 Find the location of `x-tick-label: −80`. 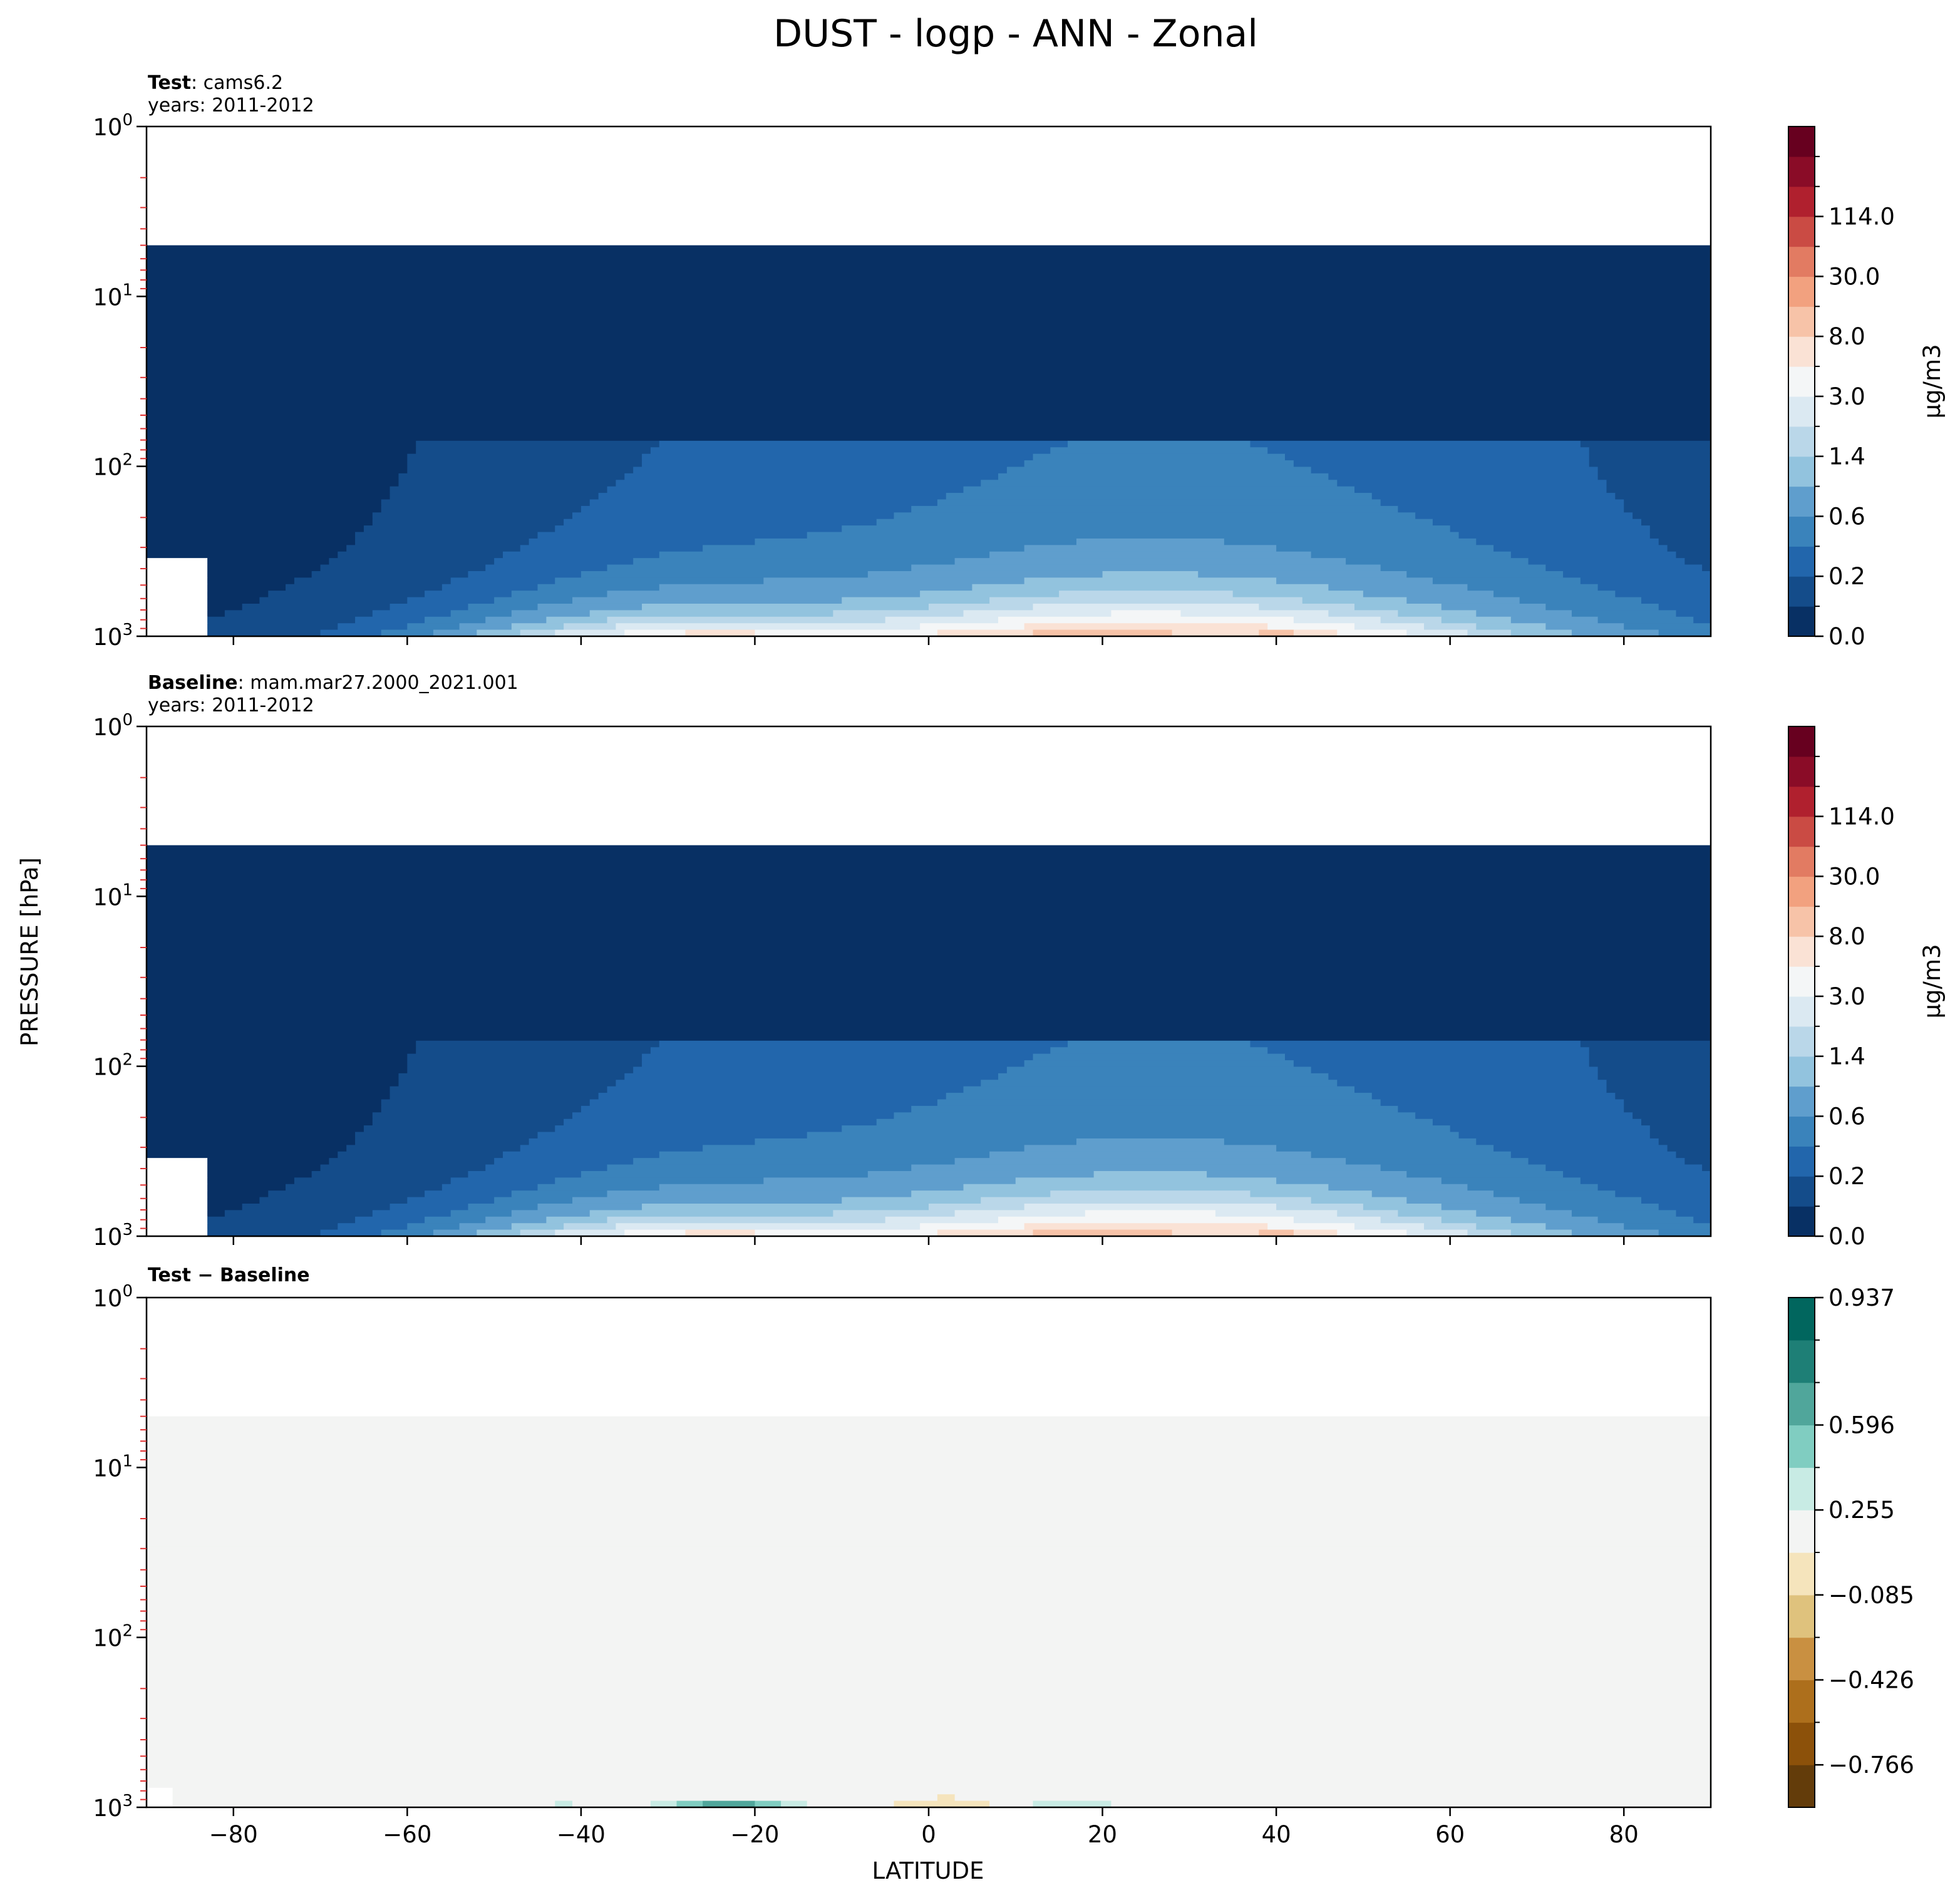

x-tick-label: −80 is located at coordinates (233, 1834).